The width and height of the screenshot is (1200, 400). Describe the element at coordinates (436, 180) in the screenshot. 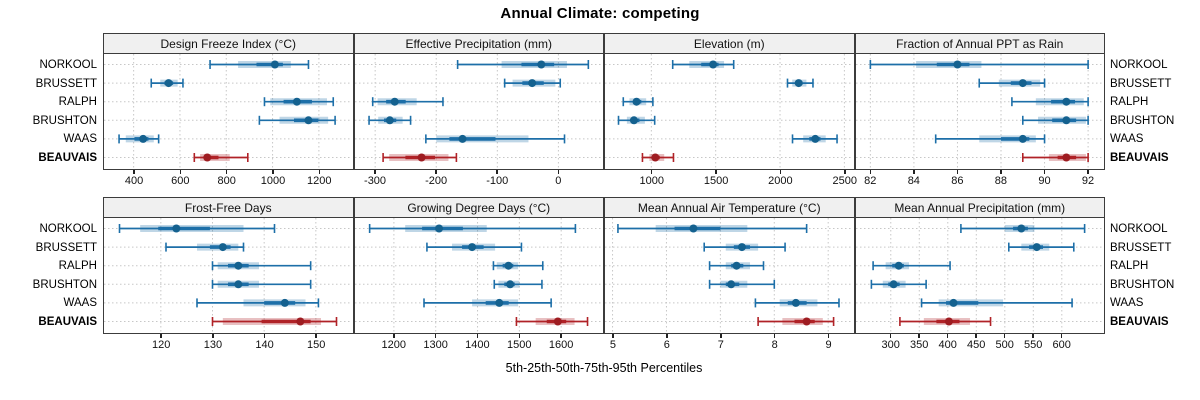

I see `axis-tick-label: -200` at that location.